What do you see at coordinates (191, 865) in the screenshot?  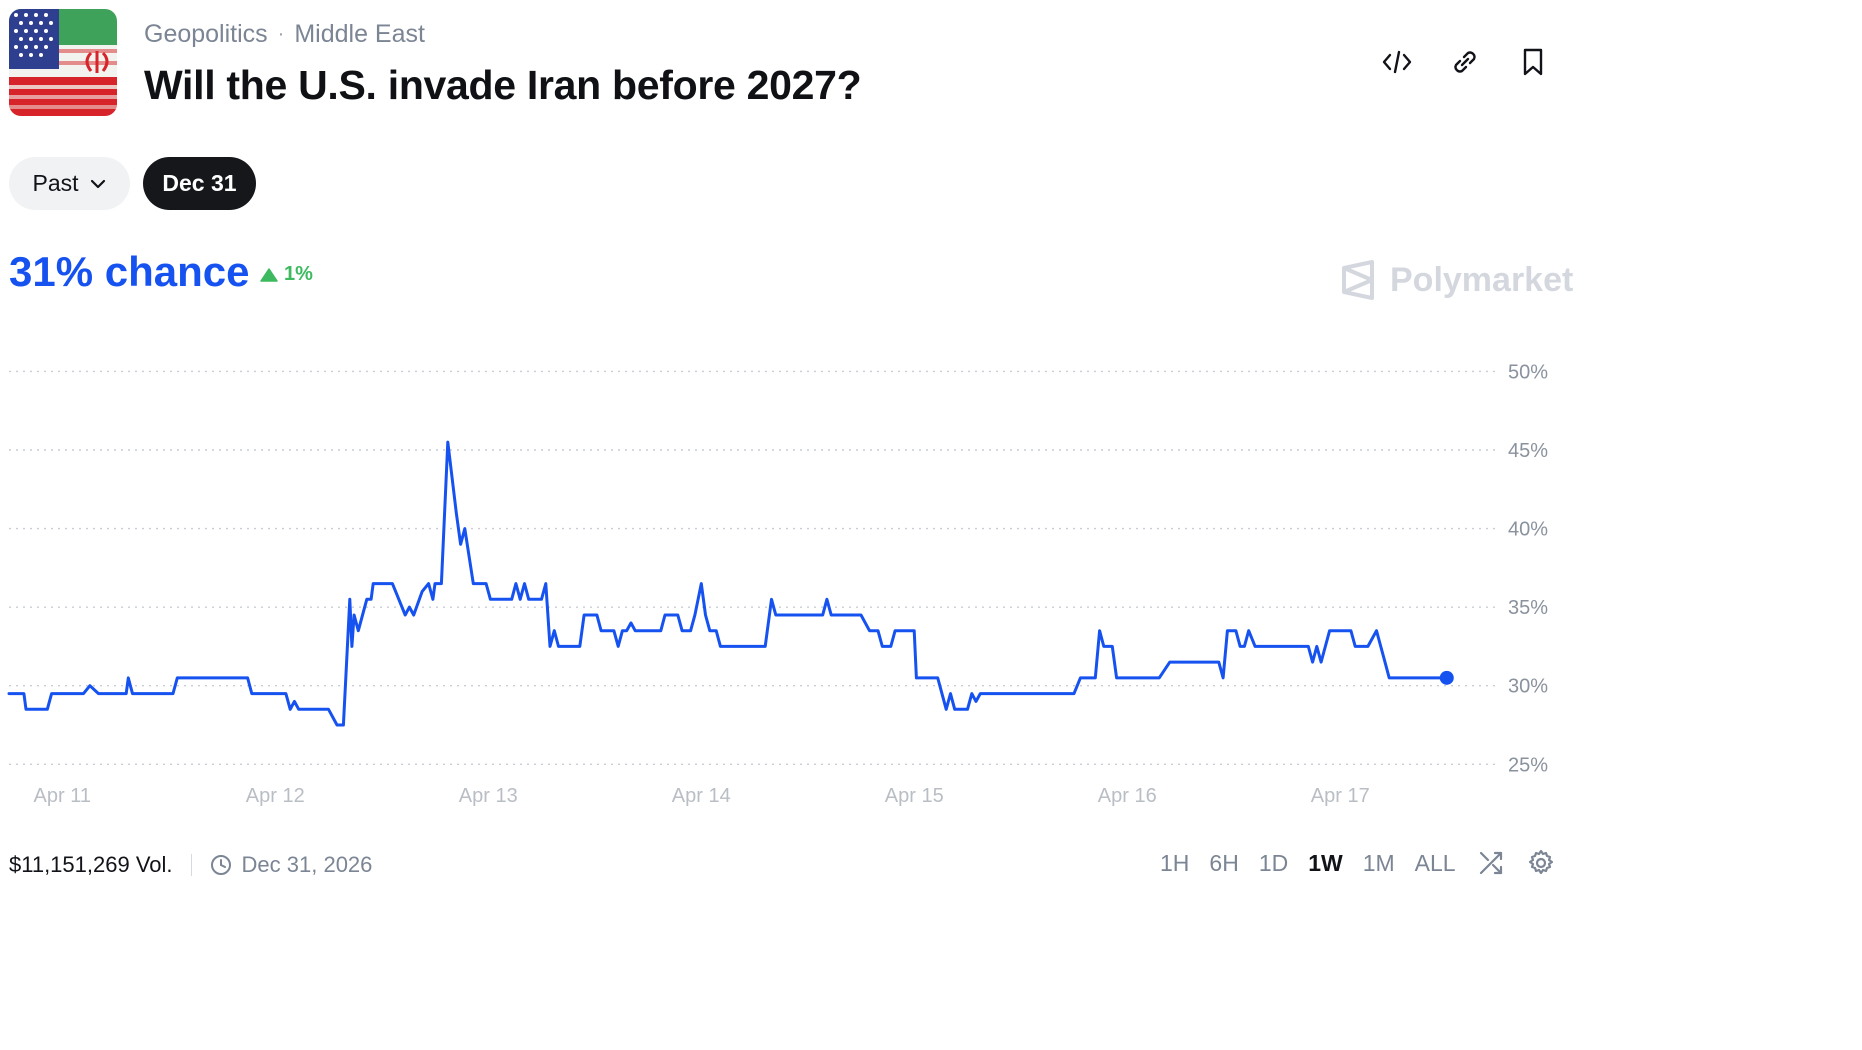 I see `footer-divider` at bounding box center [191, 865].